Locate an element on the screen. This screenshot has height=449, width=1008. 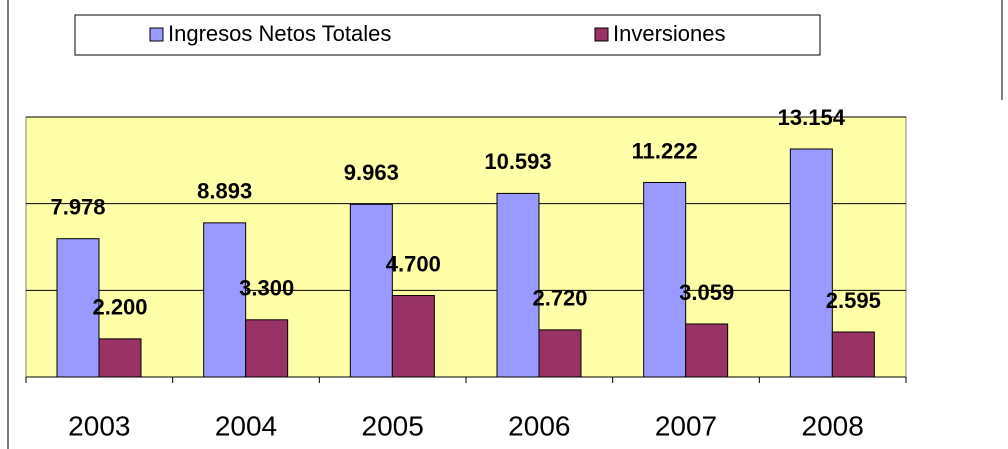
legend-label: Inversiones is located at coordinates (669, 33).